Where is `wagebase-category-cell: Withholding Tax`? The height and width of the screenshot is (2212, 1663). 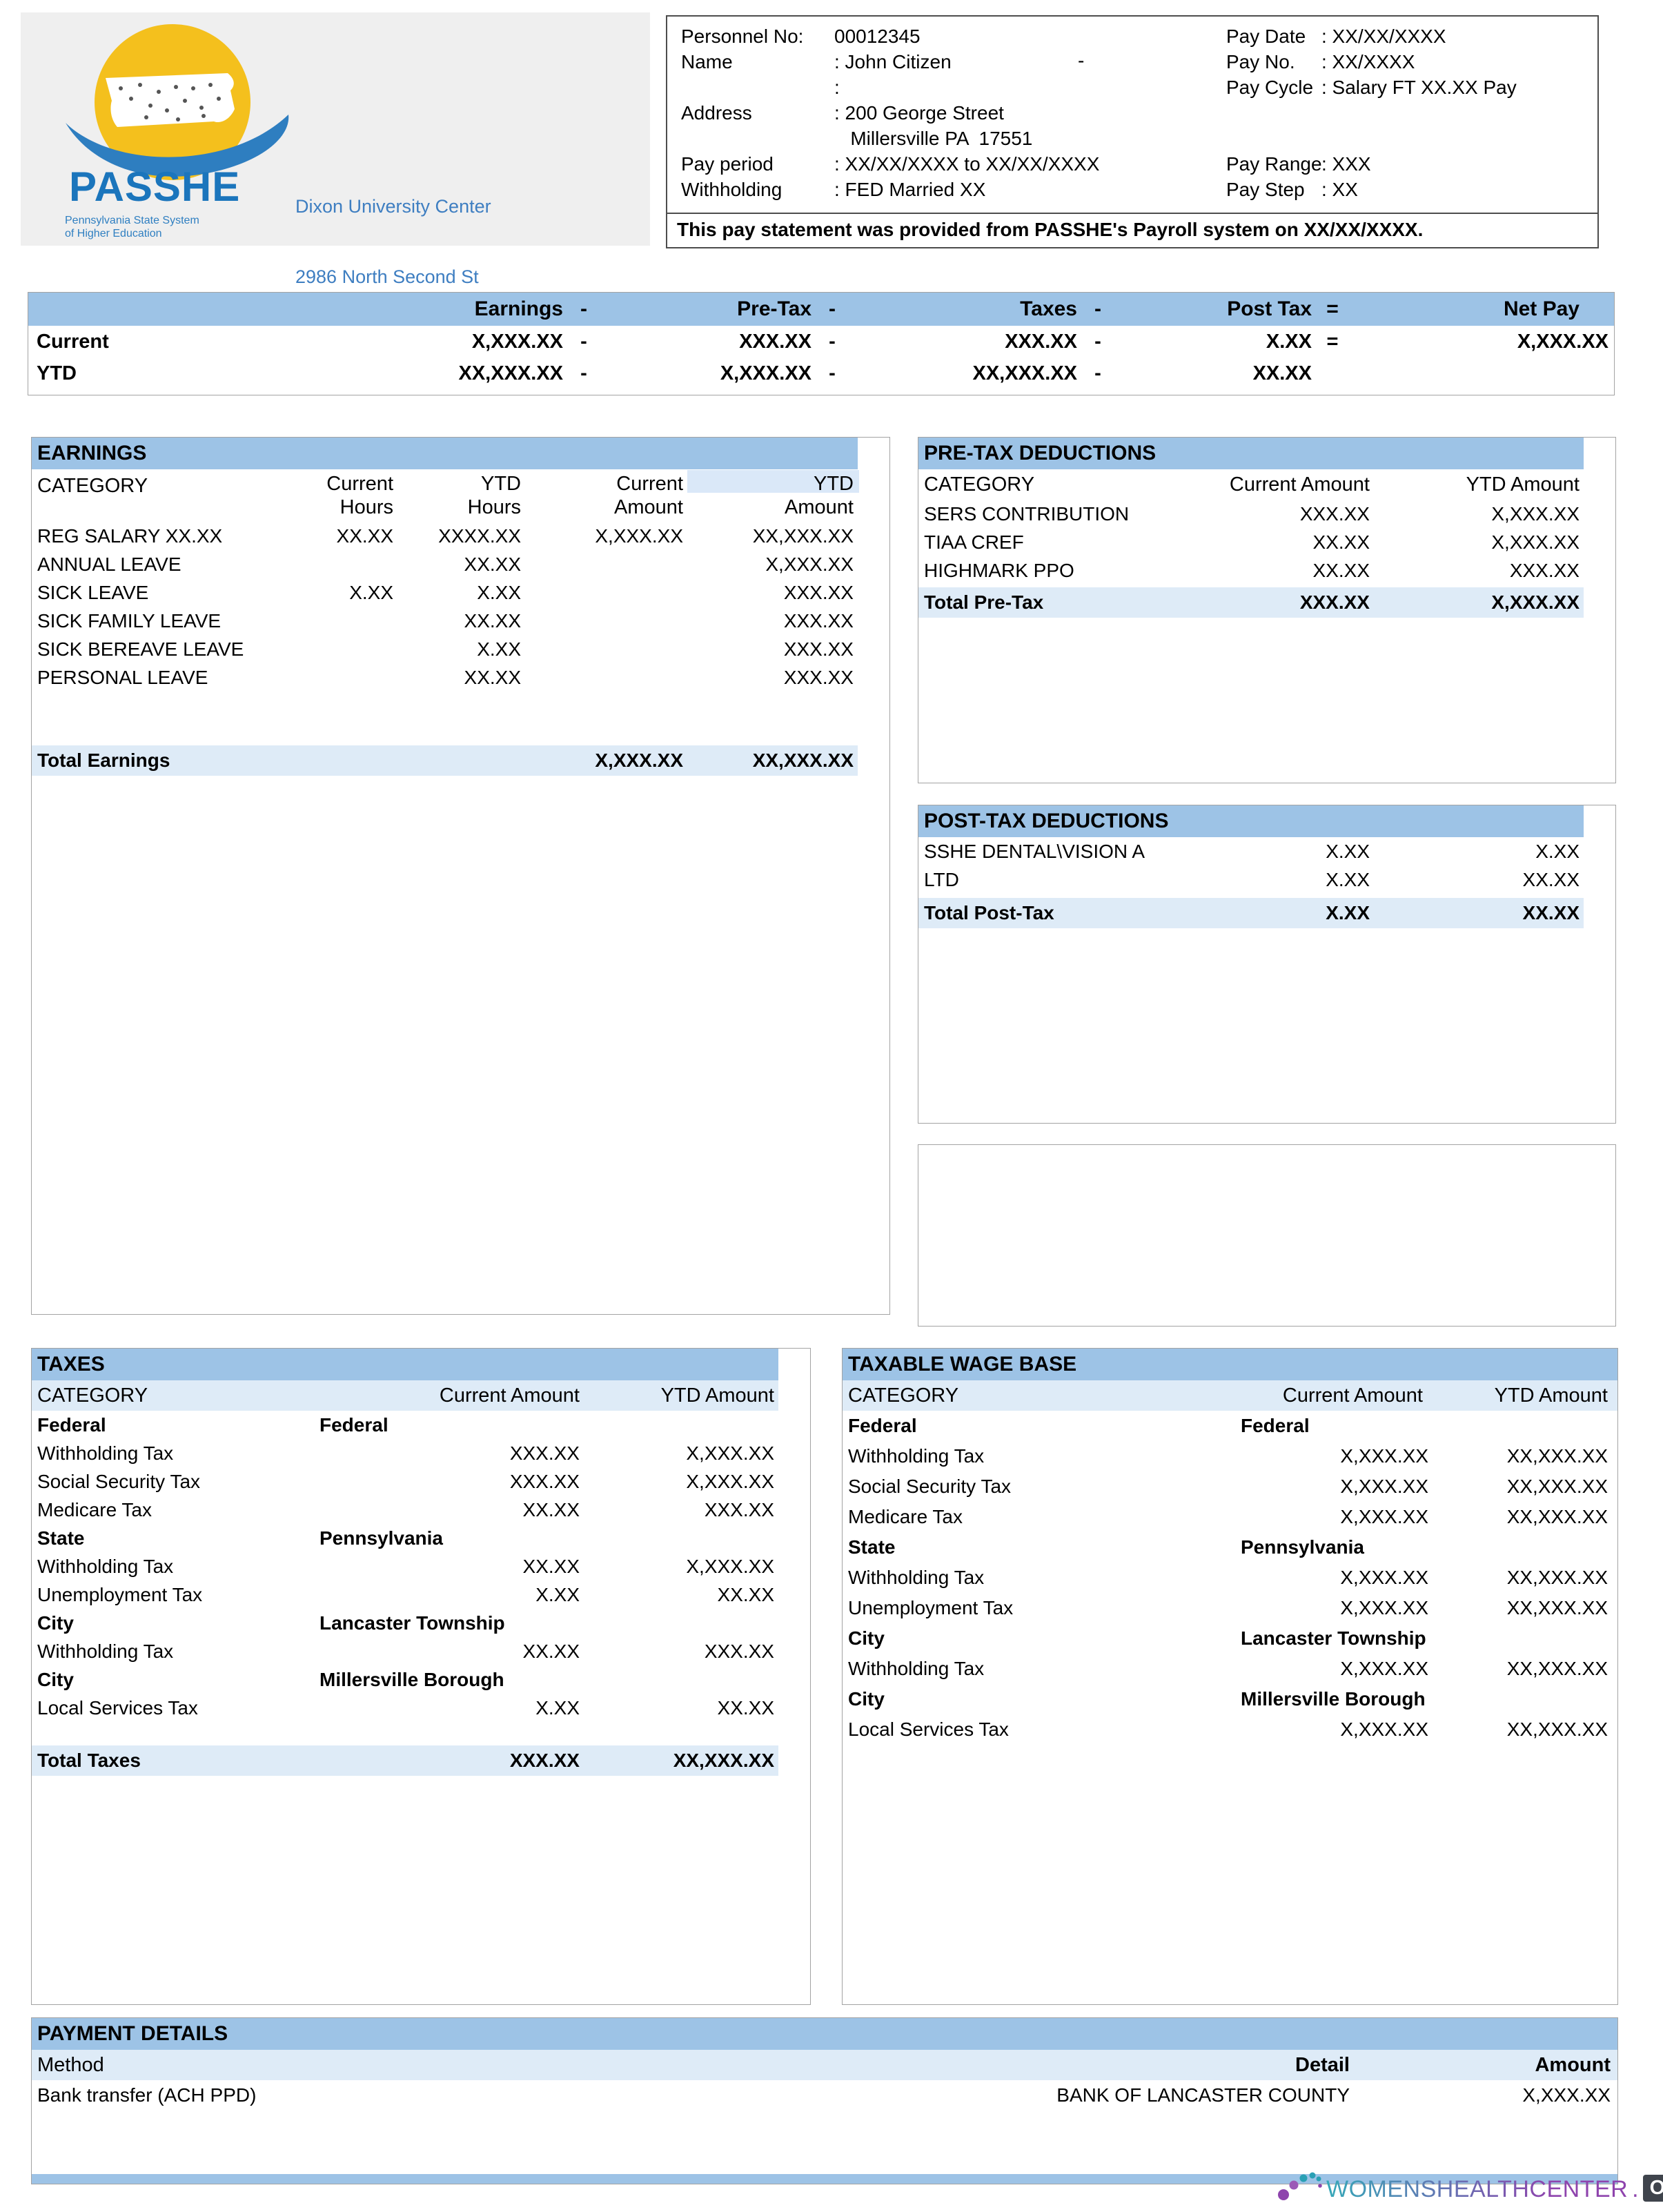 wagebase-category-cell: Withholding Tax is located at coordinates (1041, 1578).